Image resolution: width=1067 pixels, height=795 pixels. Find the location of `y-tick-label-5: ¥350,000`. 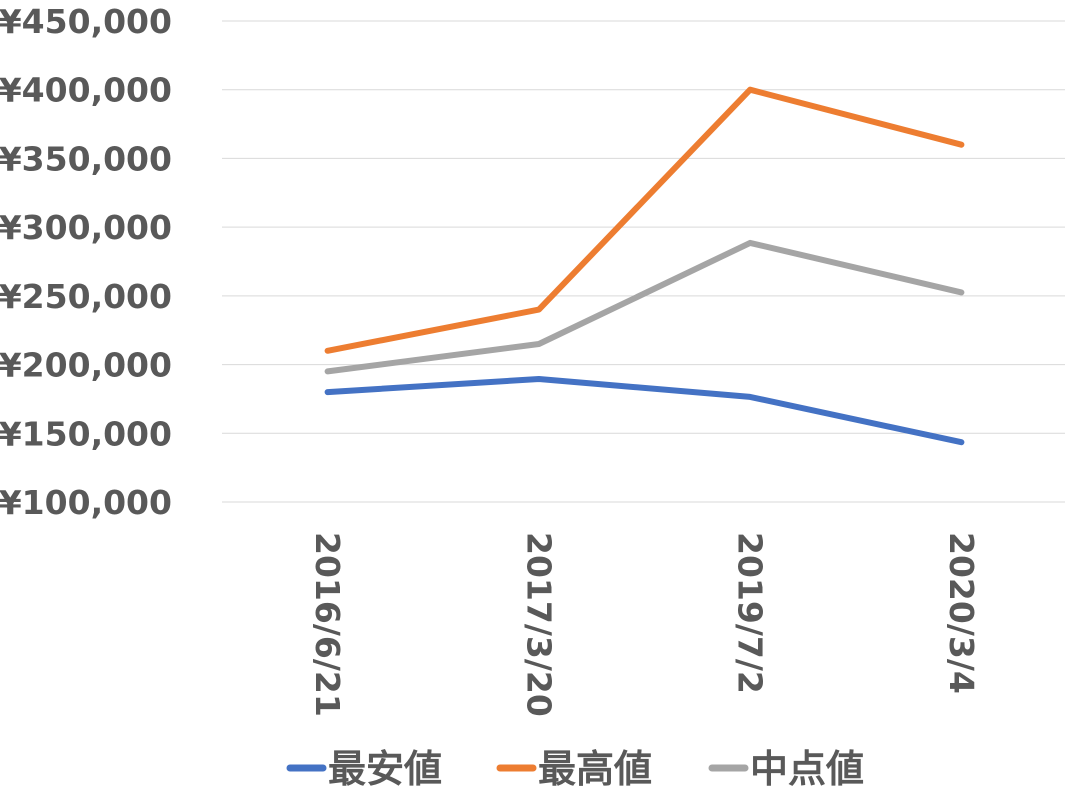

y-tick-label-5: ¥350,000 is located at coordinates (86, 158).